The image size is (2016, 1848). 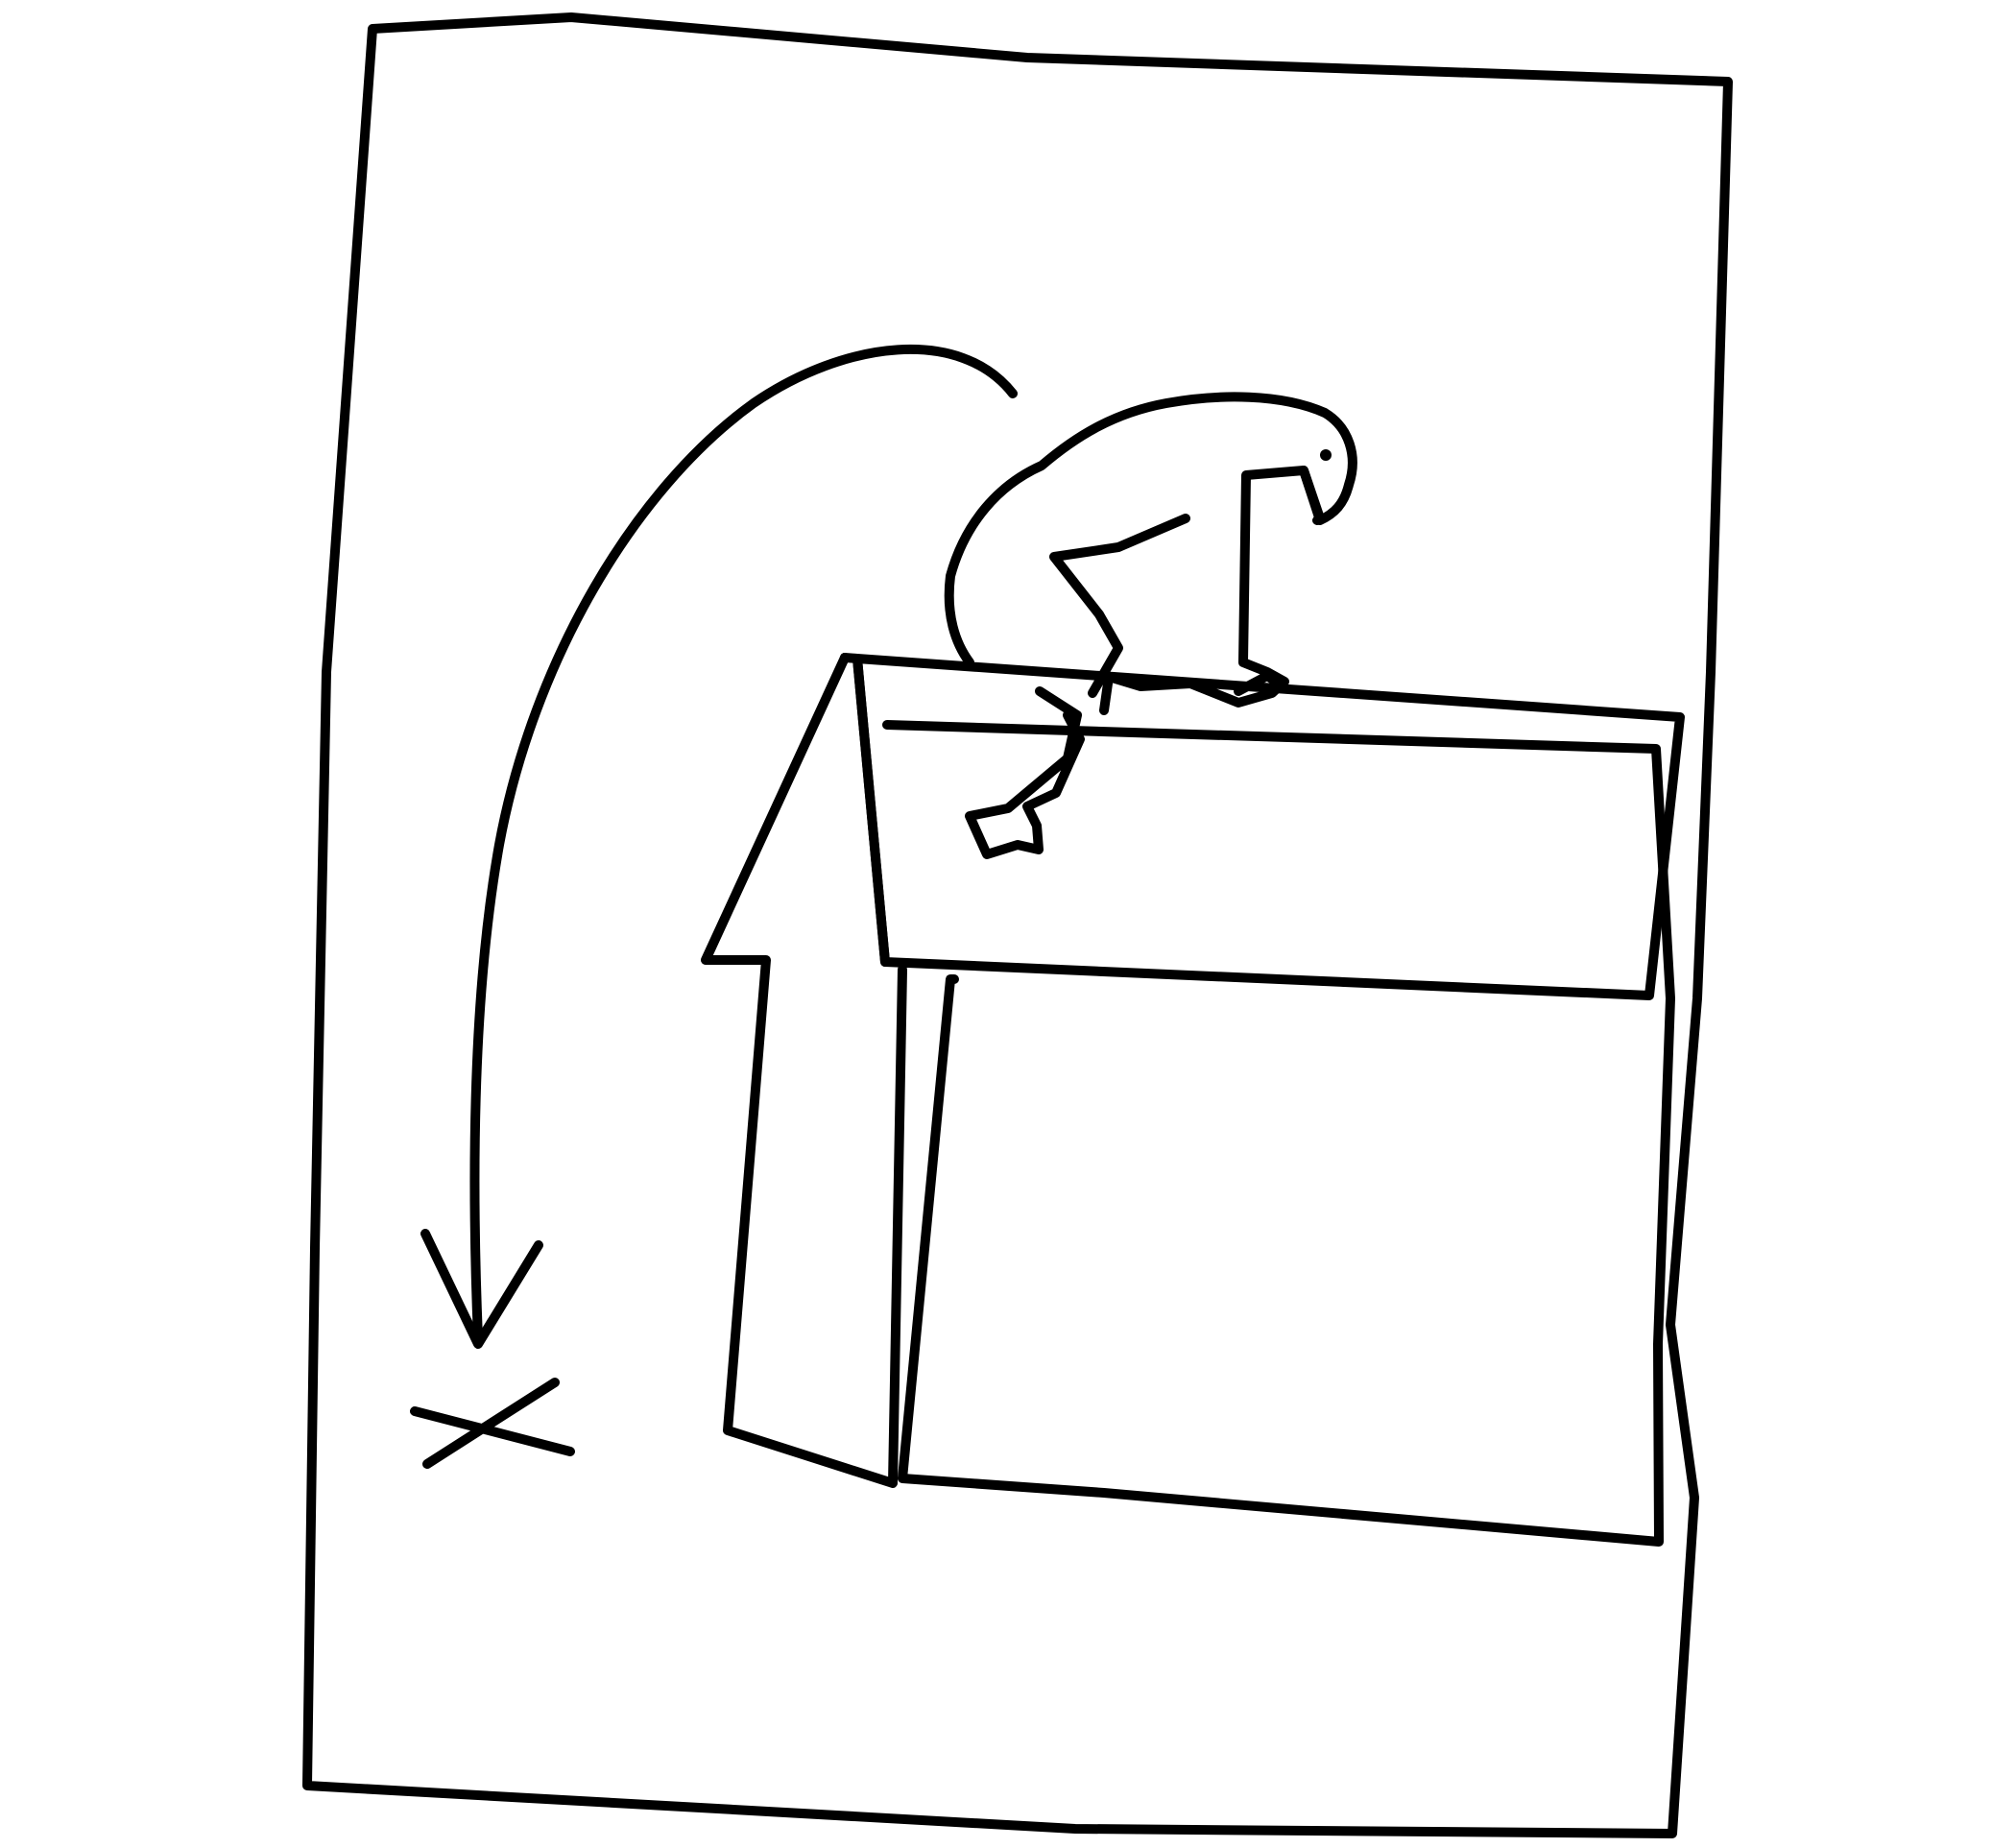 I want to click on figure-leg, so click(x=1025, y=773).